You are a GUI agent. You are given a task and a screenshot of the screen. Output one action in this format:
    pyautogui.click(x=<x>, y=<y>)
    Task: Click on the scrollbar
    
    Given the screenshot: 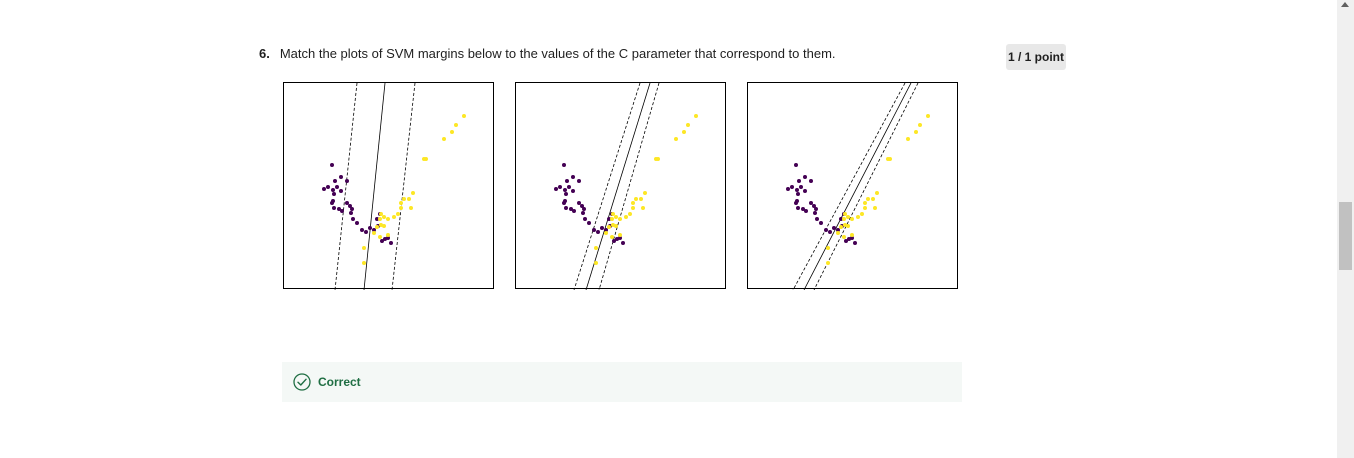 What is the action you would take?
    pyautogui.click(x=1345, y=229)
    